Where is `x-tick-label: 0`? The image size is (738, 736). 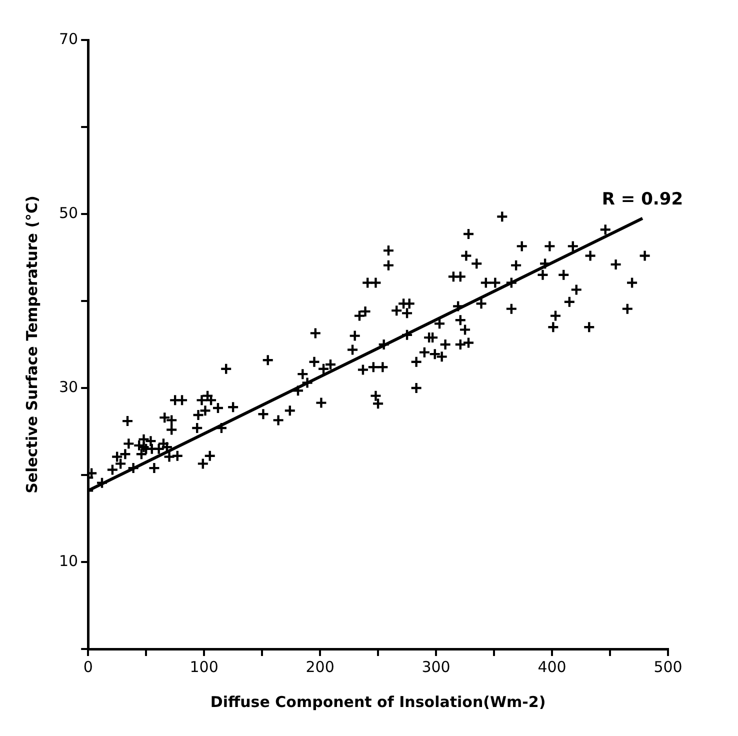
x-tick-label: 0 is located at coordinates (88, 667).